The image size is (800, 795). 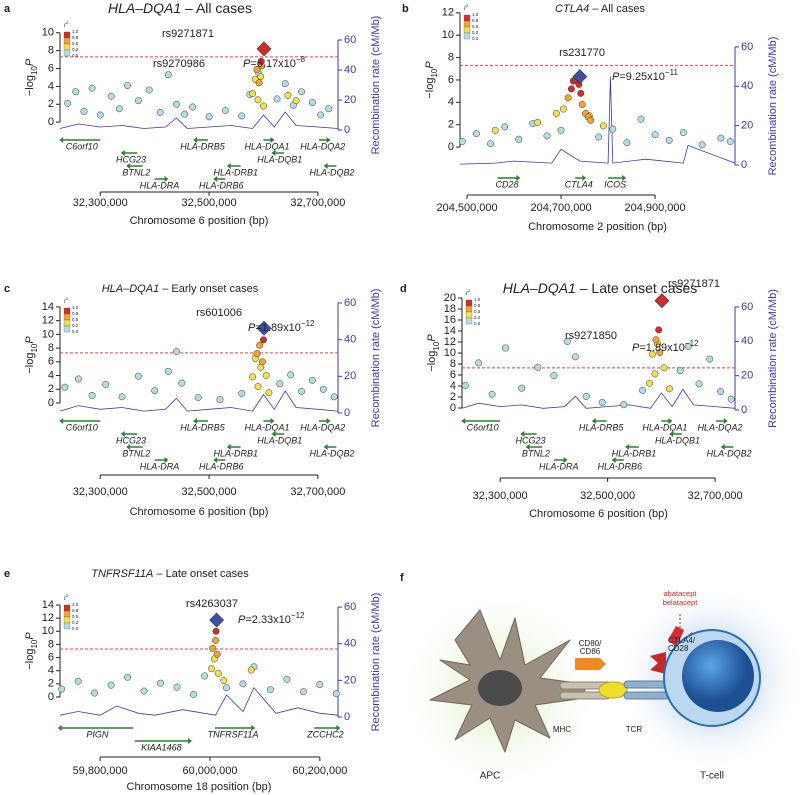 What do you see at coordinates (598, 514) in the screenshot?
I see `x-axis-label: Chromosome 6 position (bp)` at bounding box center [598, 514].